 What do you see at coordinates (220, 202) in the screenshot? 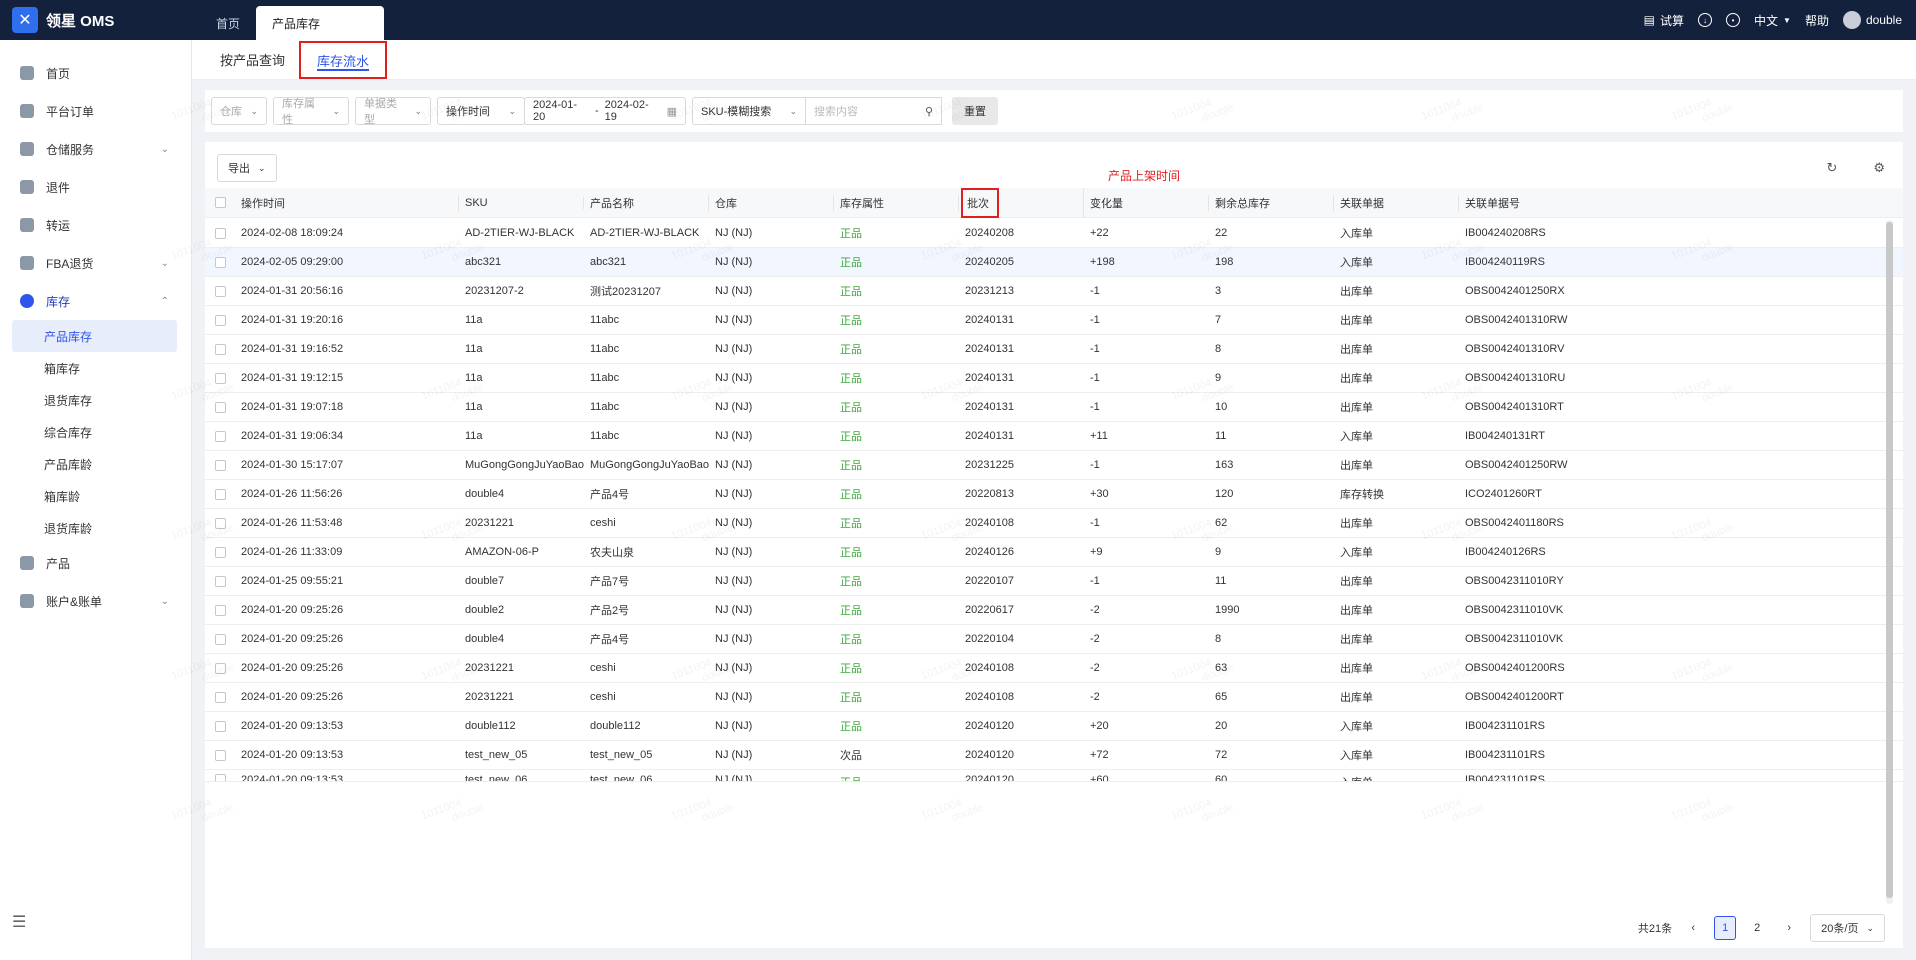
I see `select-all-checkbox` at bounding box center [220, 202].